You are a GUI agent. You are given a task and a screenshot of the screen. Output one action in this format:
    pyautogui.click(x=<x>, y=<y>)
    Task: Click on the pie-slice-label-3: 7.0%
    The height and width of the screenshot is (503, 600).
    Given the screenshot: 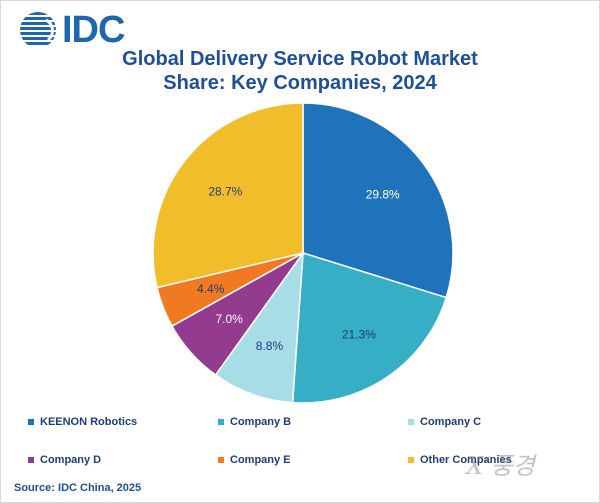 What is the action you would take?
    pyautogui.click(x=229, y=319)
    